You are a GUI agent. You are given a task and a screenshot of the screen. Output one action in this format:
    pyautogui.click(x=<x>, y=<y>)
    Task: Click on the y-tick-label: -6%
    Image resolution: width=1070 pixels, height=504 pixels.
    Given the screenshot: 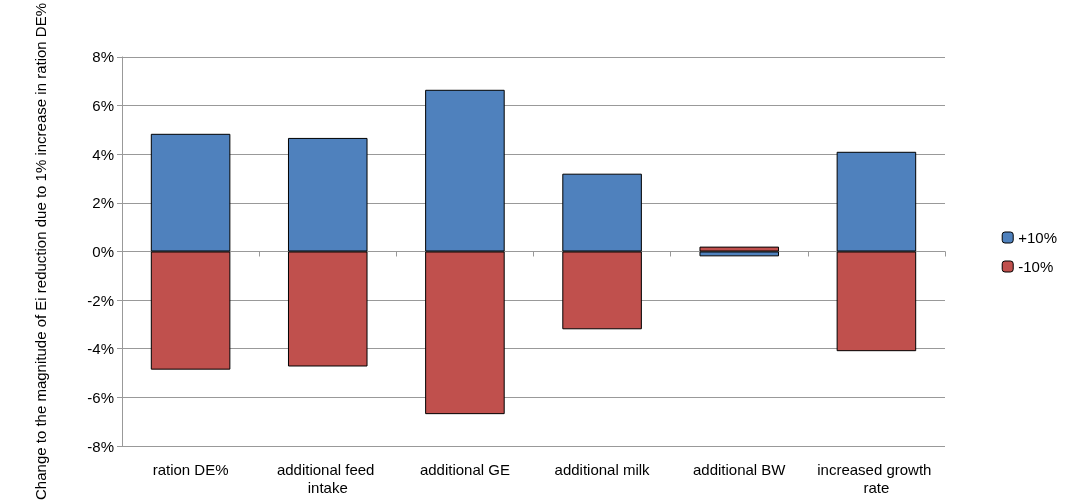 What is the action you would take?
    pyautogui.click(x=100, y=397)
    